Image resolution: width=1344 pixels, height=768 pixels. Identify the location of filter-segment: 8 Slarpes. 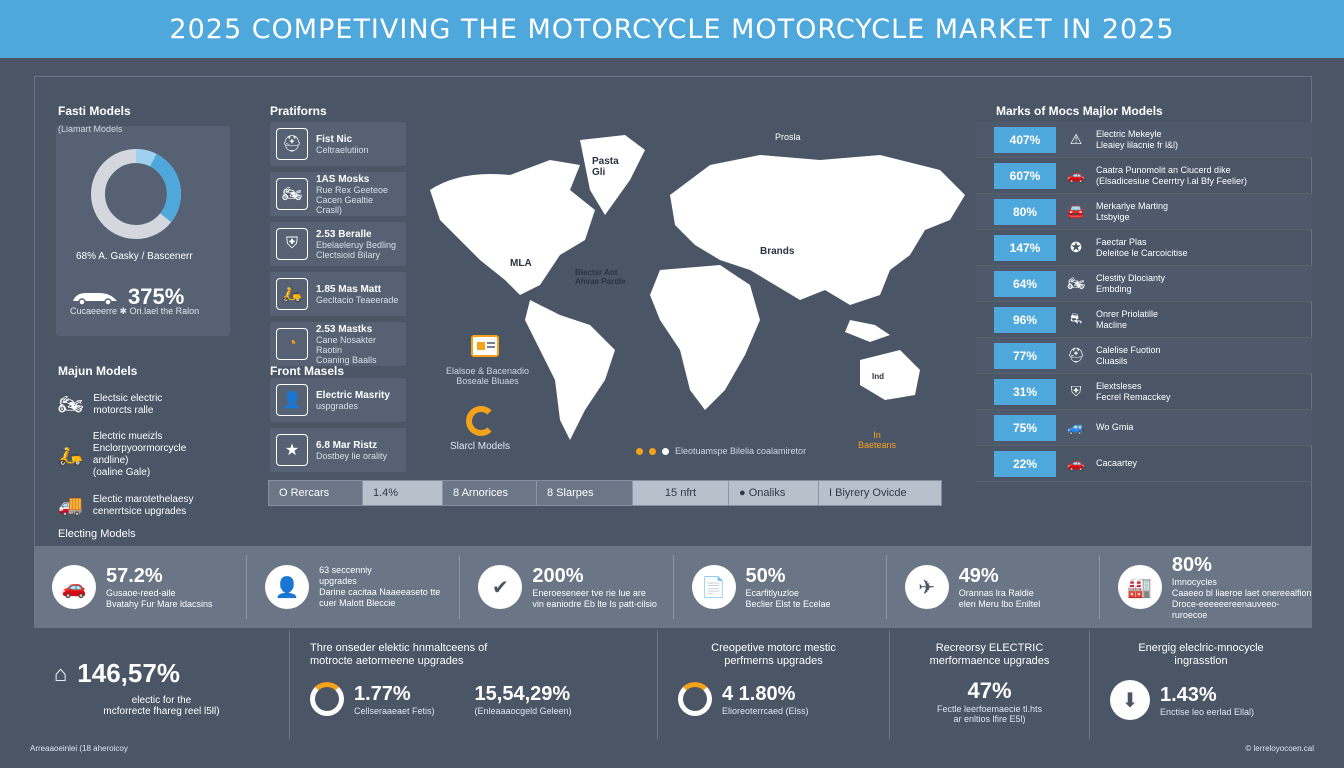
(585, 493).